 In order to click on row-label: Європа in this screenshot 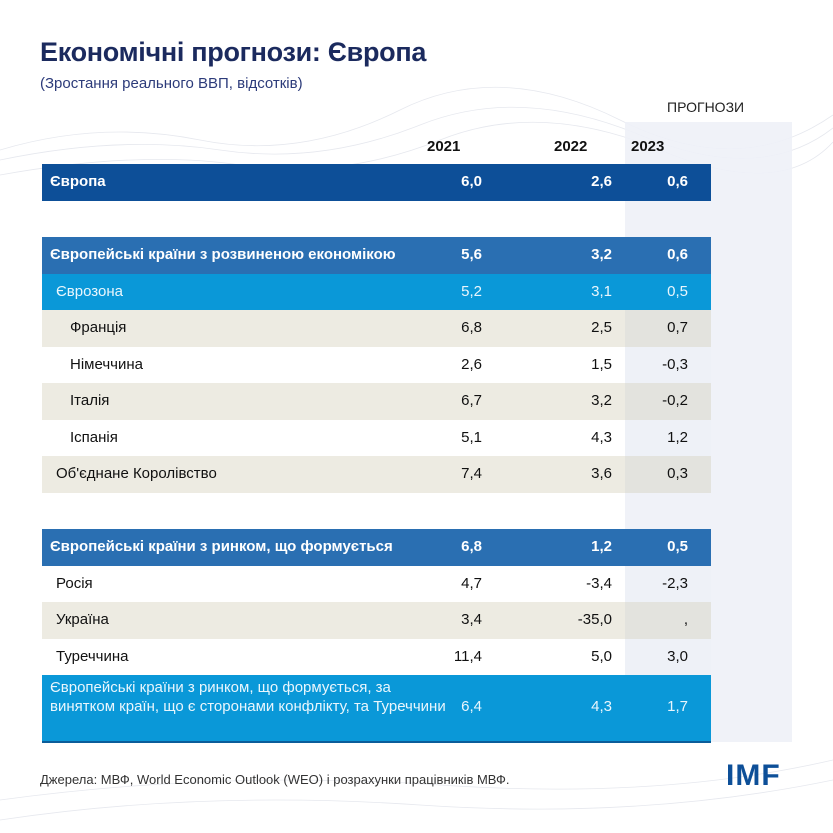, I will do `click(78, 181)`.